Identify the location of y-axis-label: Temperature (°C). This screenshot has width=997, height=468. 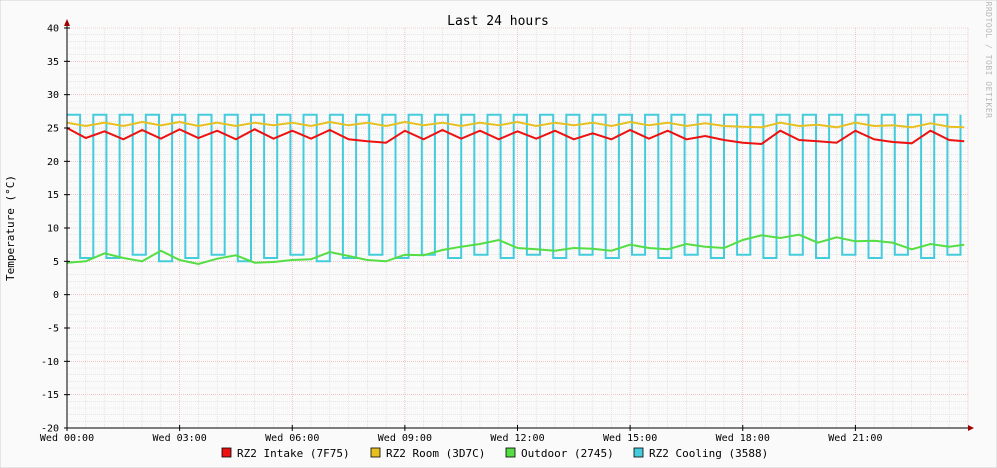
(10, 228).